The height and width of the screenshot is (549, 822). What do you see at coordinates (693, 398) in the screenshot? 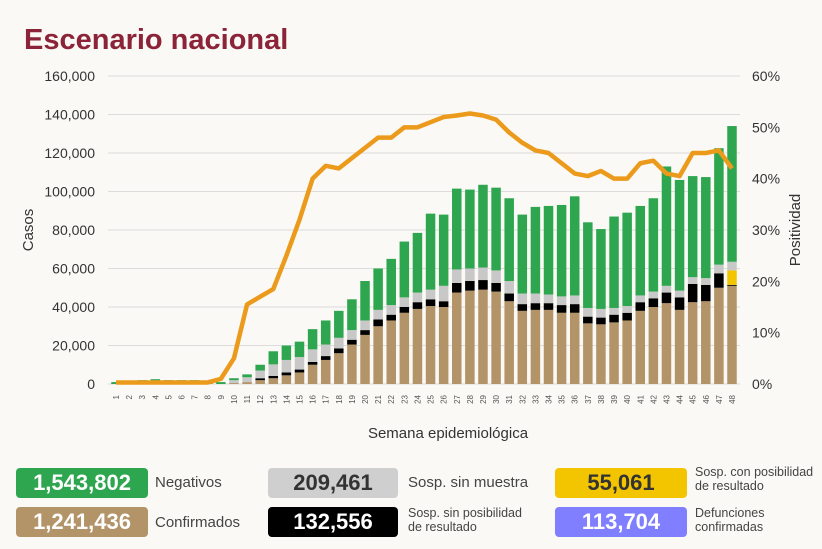
I see `x-tick-label: 45` at bounding box center [693, 398].